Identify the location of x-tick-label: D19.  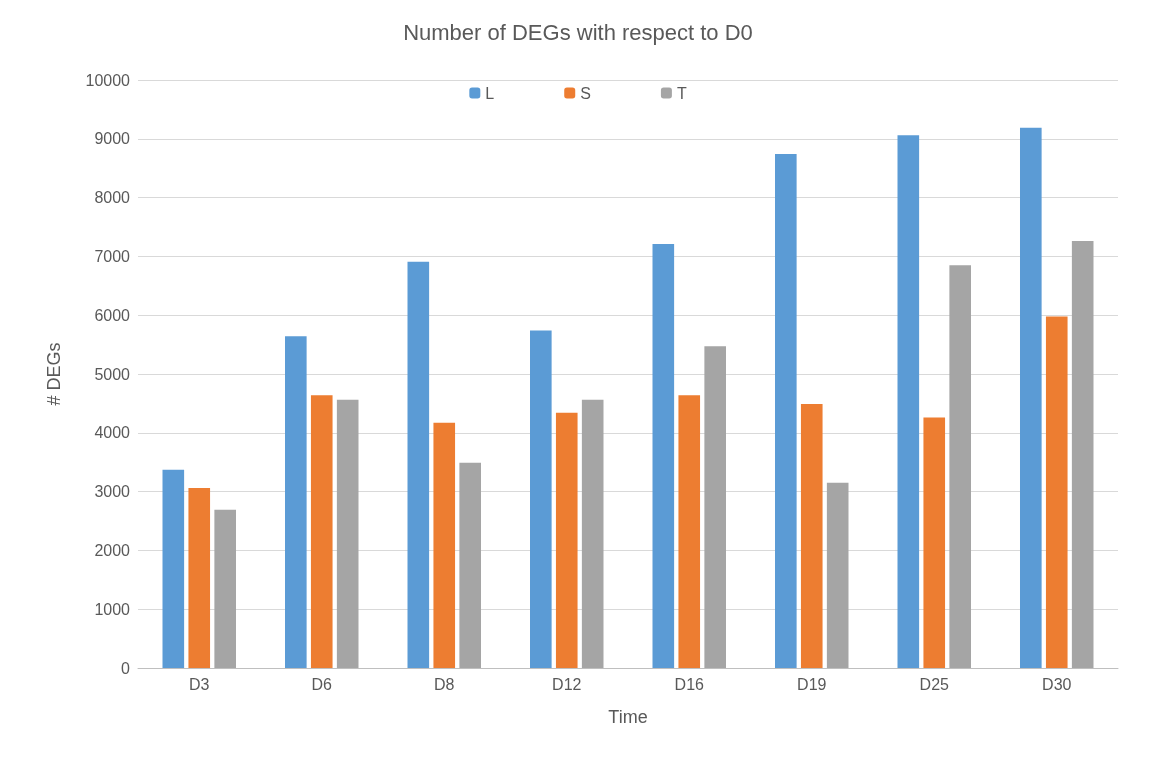
(812, 684).